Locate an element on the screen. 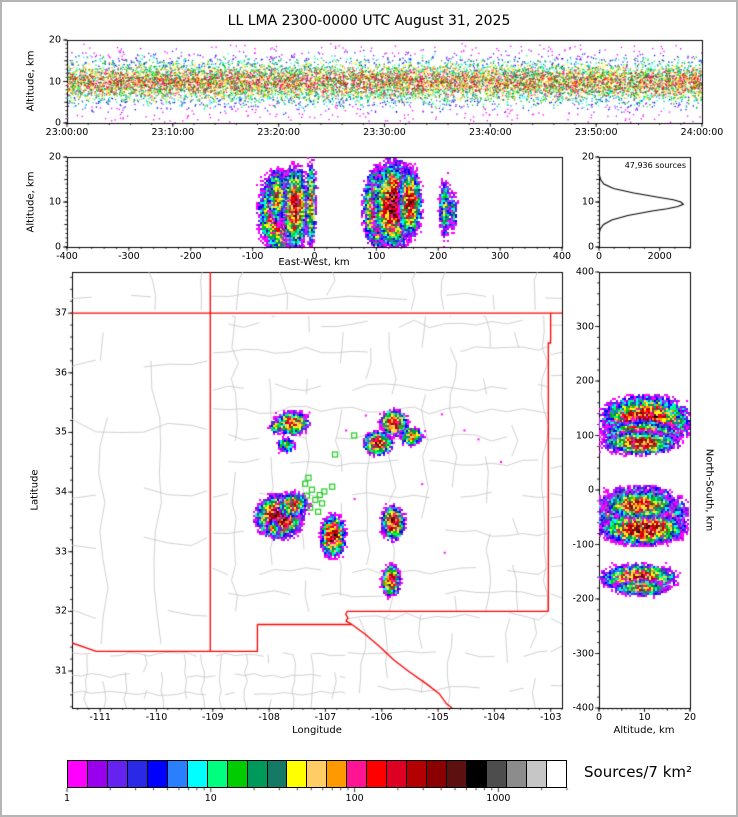 The height and width of the screenshot is (817, 738). tick-label: 32 is located at coordinates (60, 611).